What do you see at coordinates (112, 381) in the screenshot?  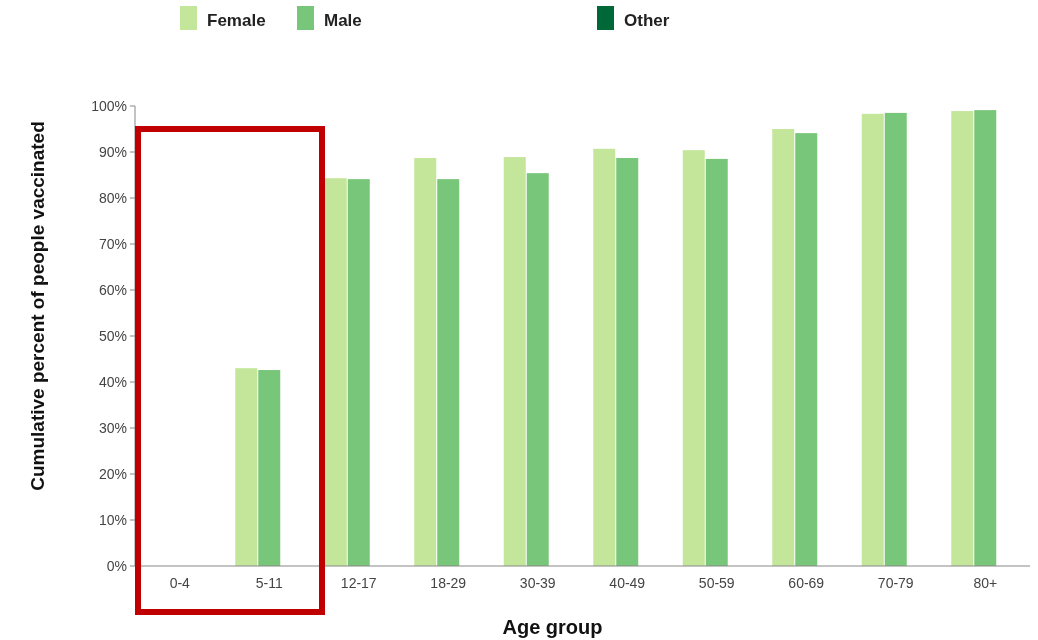 I see `y-tick-label: 40%` at bounding box center [112, 381].